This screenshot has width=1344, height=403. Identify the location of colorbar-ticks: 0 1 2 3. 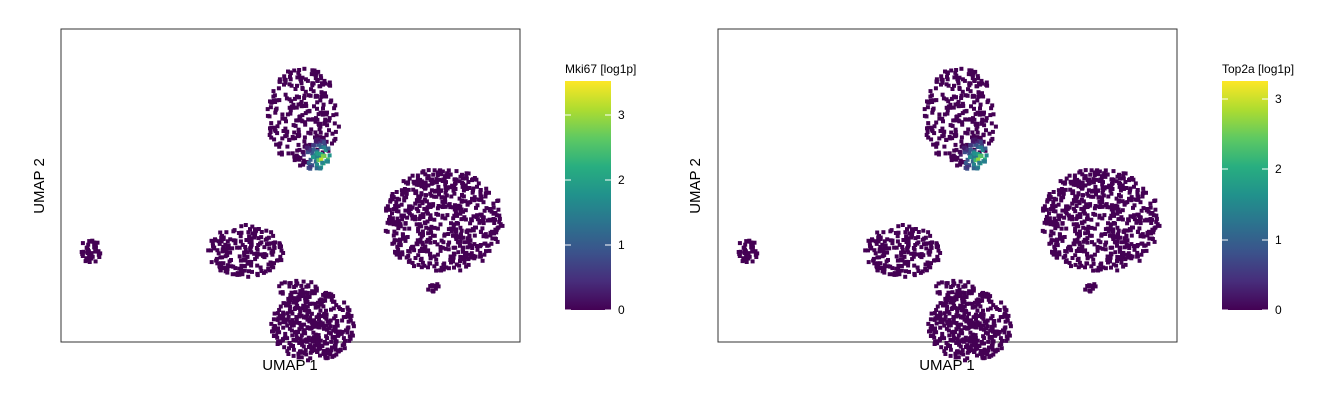
(595, 212).